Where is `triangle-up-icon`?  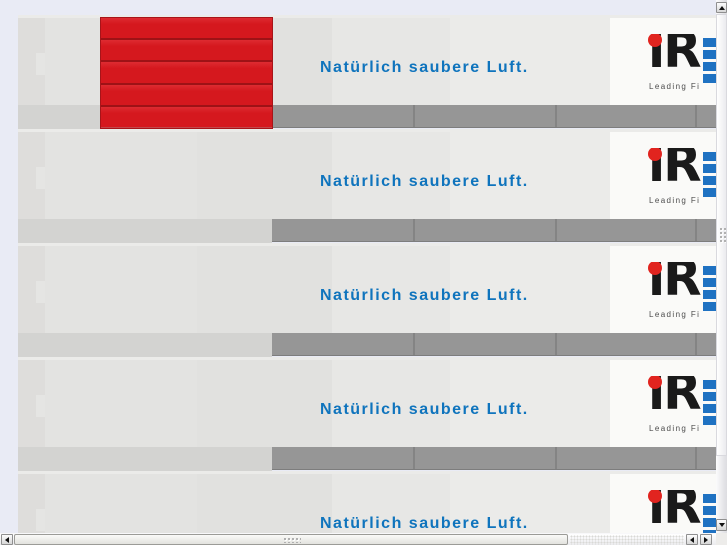 triangle-up-icon is located at coordinates (721, 7).